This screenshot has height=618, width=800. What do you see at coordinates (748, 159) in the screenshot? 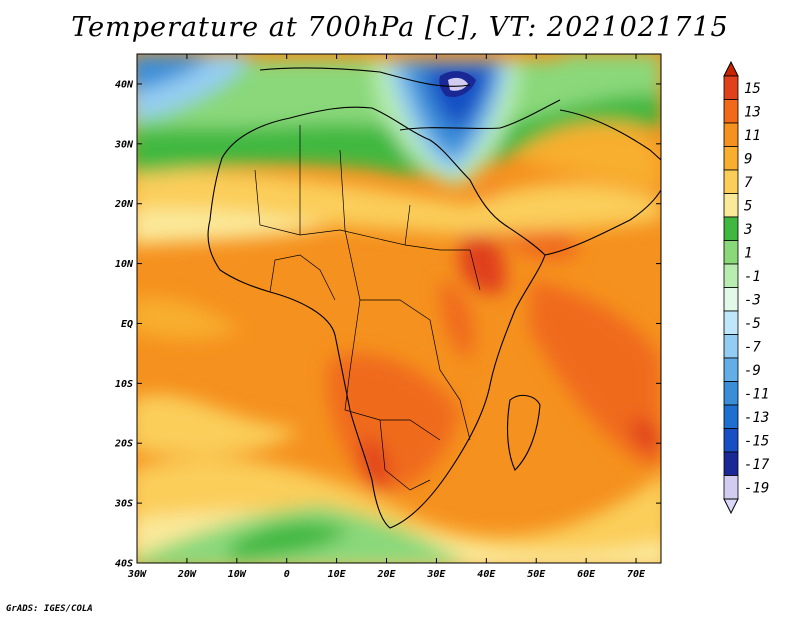
I see `colorbar-label: 9` at bounding box center [748, 159].